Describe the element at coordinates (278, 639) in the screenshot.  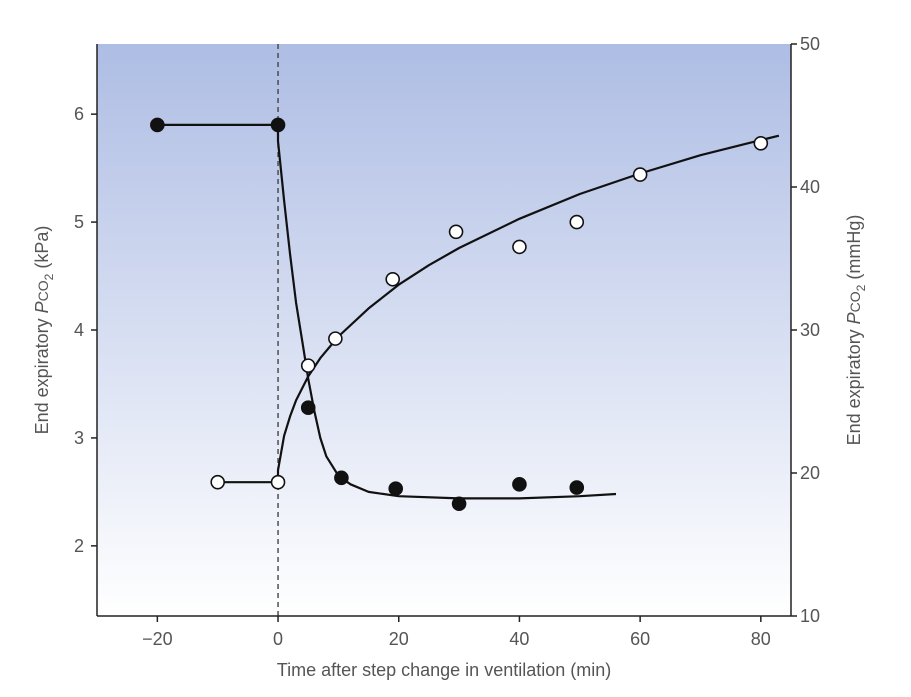
I see `x-tick-label: 0` at that location.